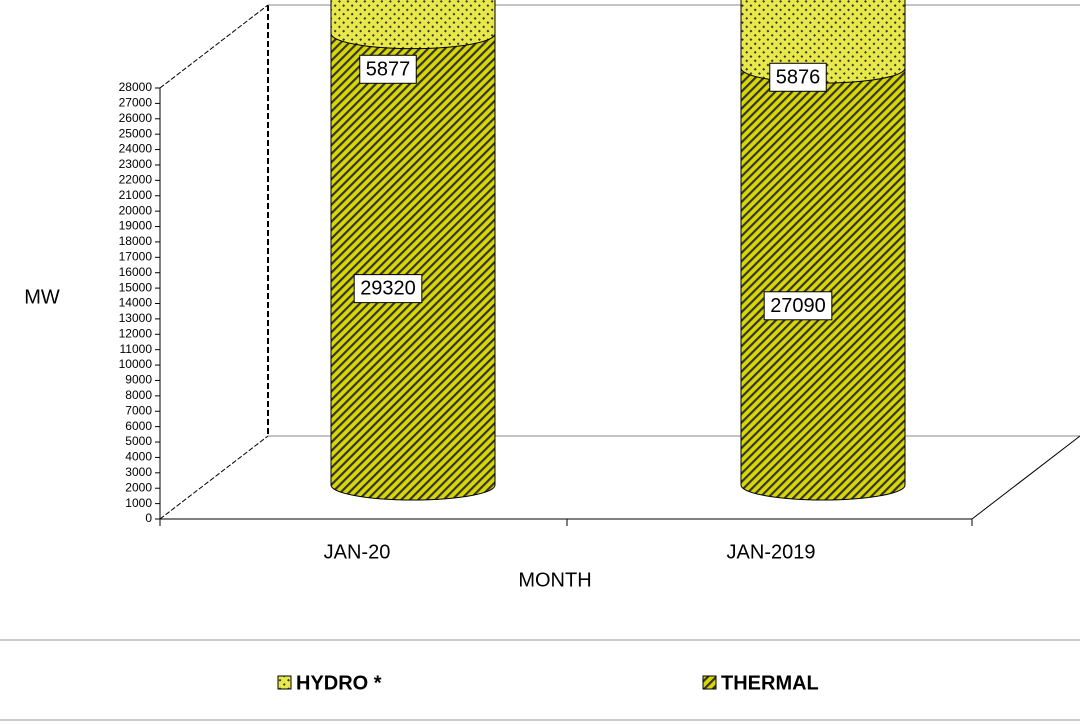  I want to click on y-tick-label: 6000, so click(138, 426).